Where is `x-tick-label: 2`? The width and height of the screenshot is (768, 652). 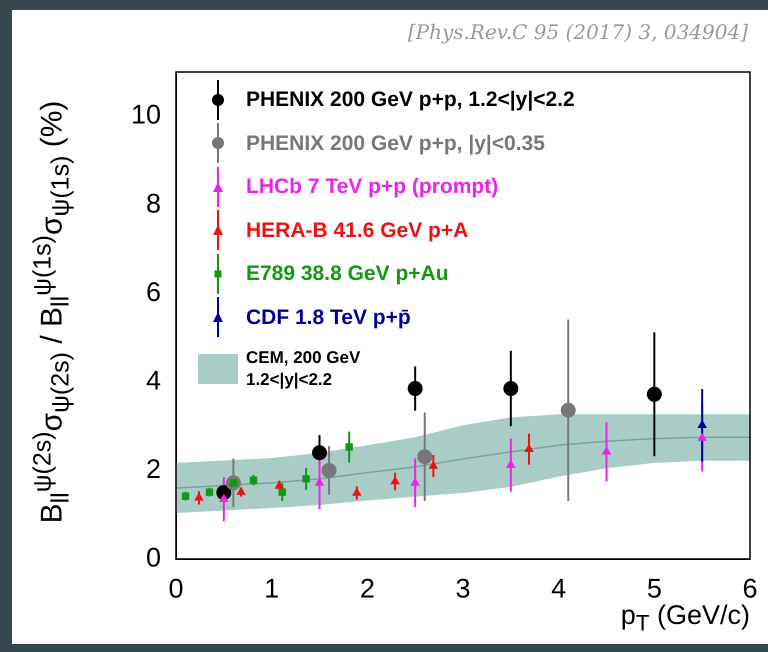
x-tick-label: 2 is located at coordinates (367, 589).